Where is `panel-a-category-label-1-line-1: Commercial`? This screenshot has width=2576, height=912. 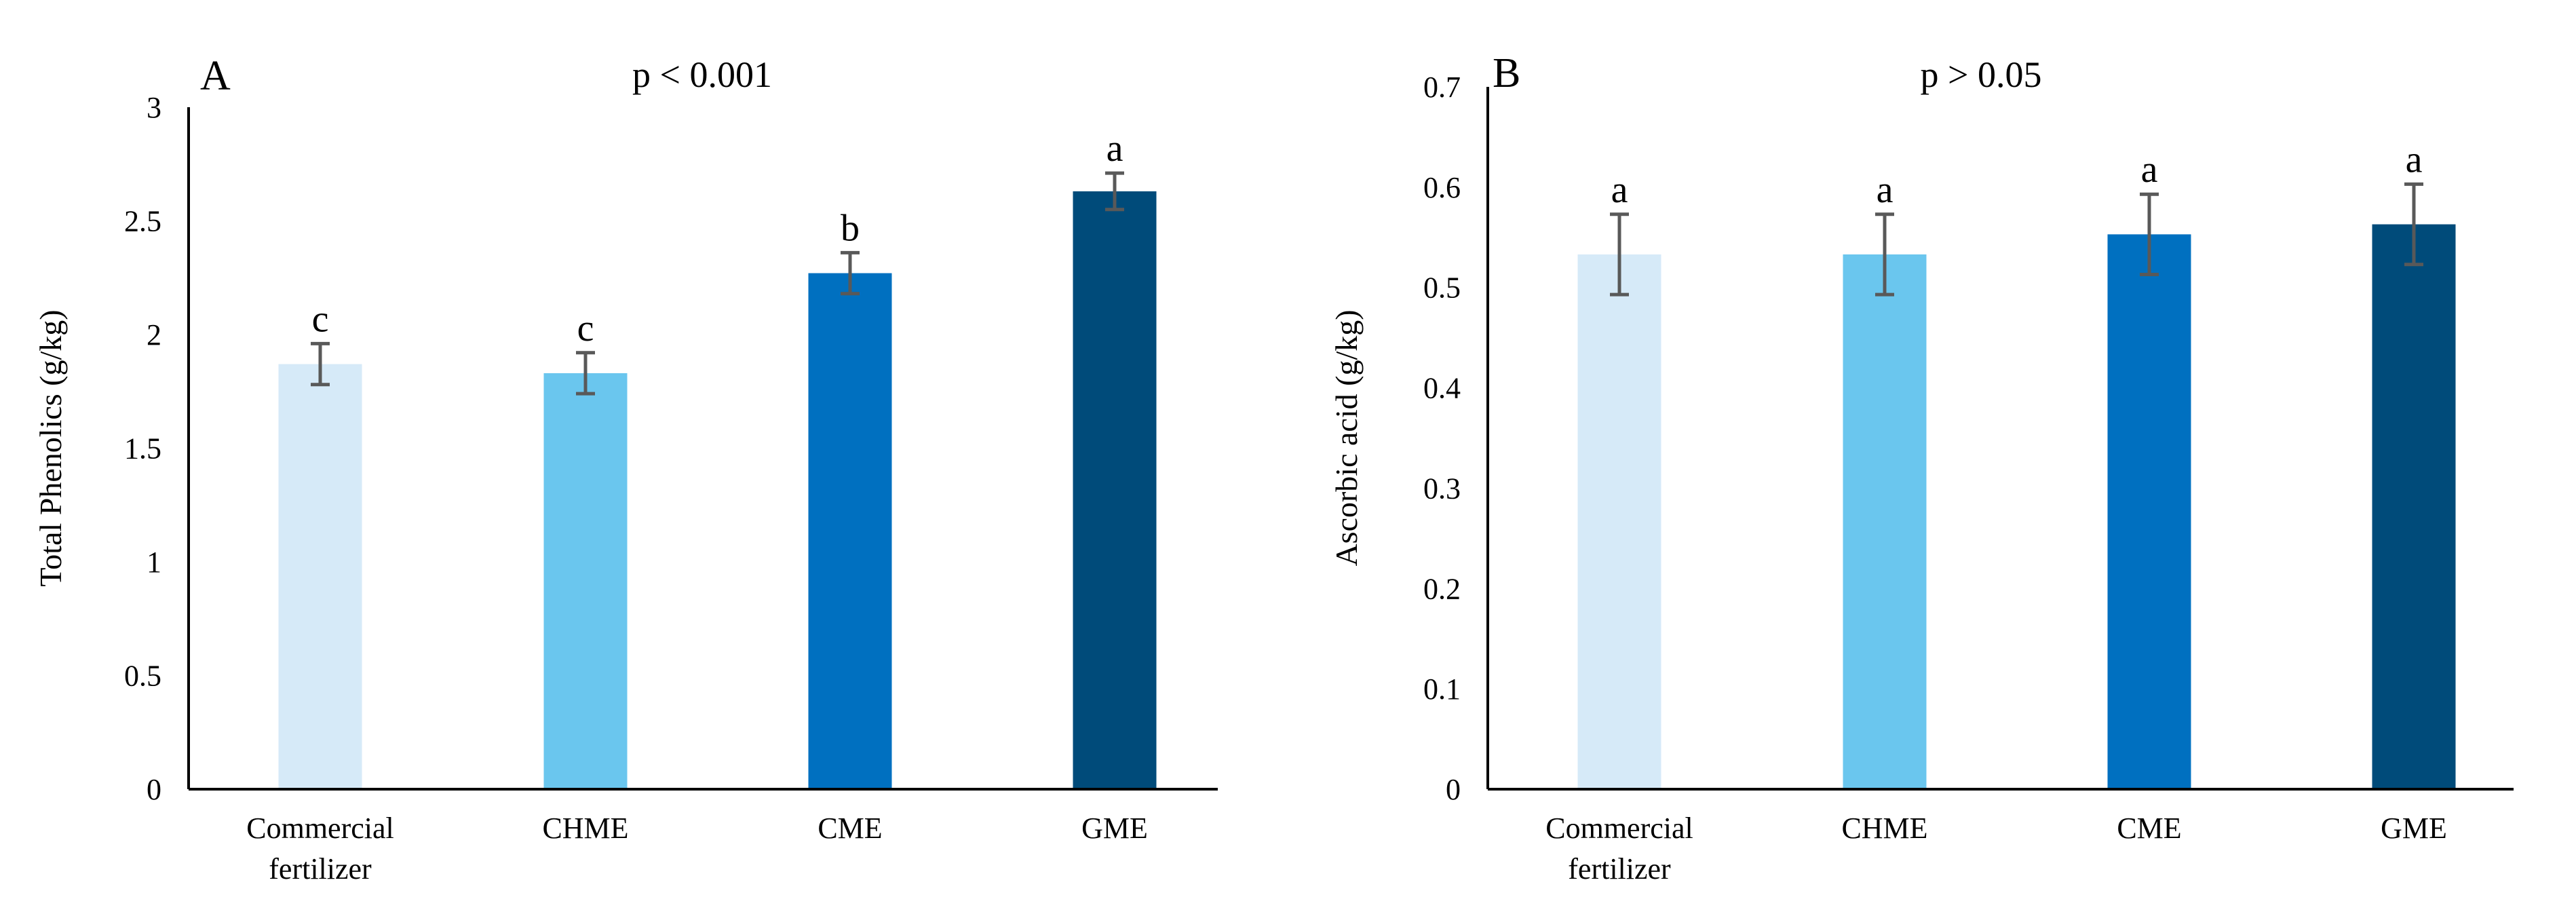 panel-a-category-label-1-line-1: Commercial is located at coordinates (320, 828).